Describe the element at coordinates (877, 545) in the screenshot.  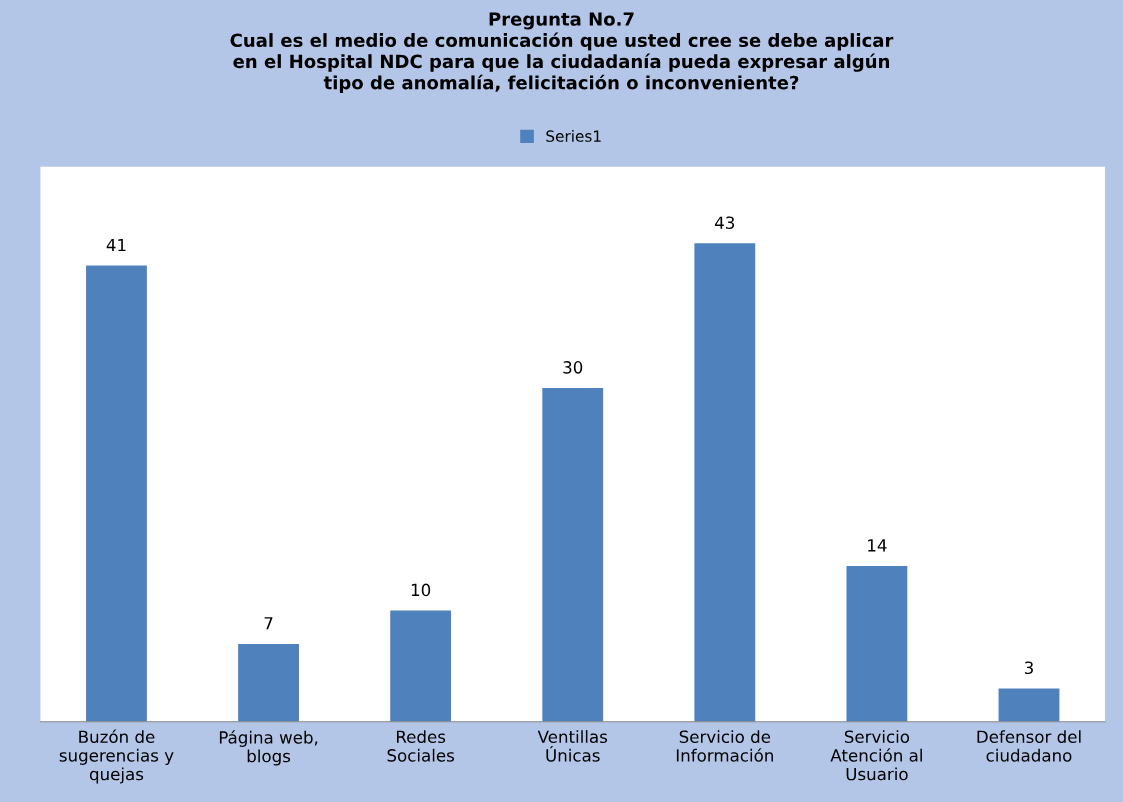
I see `data-label: 14` at that location.